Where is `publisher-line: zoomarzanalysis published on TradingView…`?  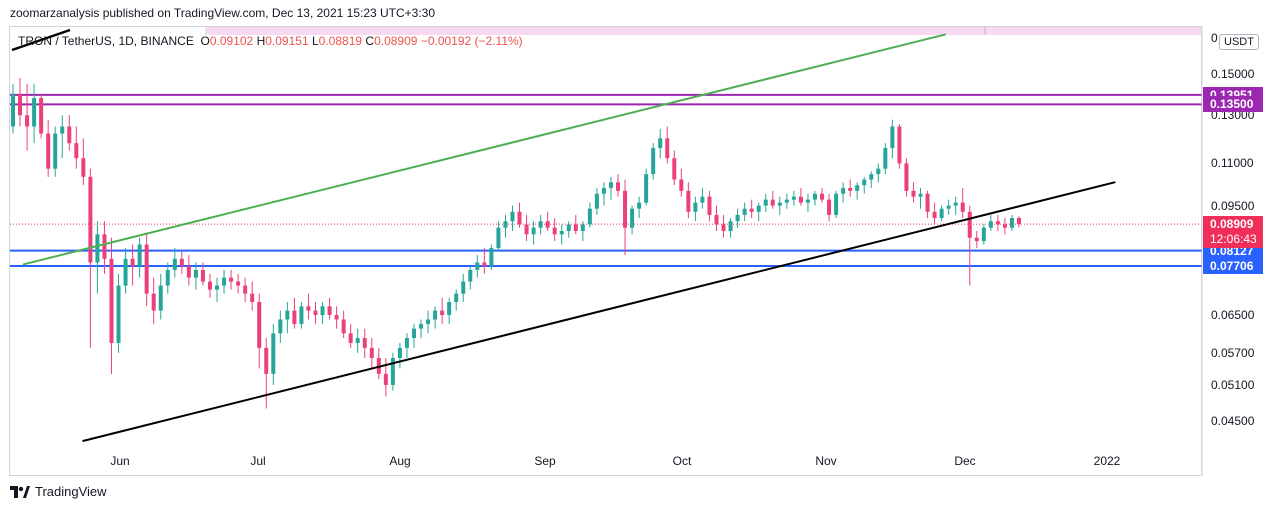
publisher-line: zoomarzanalysis published on TradingView… is located at coordinates (223, 13).